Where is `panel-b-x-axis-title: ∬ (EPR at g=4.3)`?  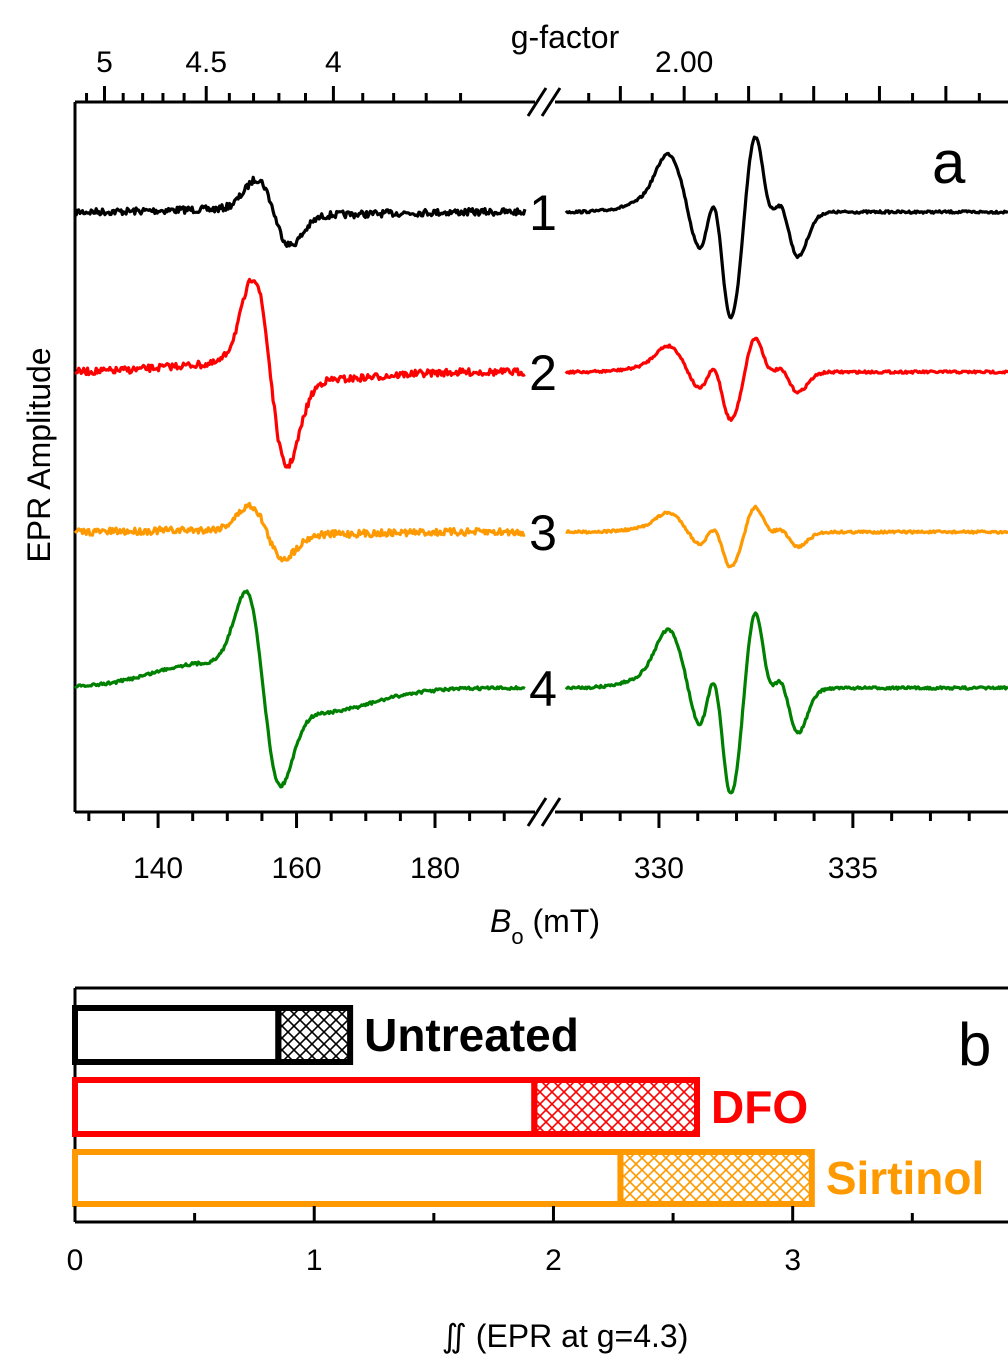
panel-b-x-axis-title: ∬ (EPR at g=4.3) is located at coordinates (565, 1336).